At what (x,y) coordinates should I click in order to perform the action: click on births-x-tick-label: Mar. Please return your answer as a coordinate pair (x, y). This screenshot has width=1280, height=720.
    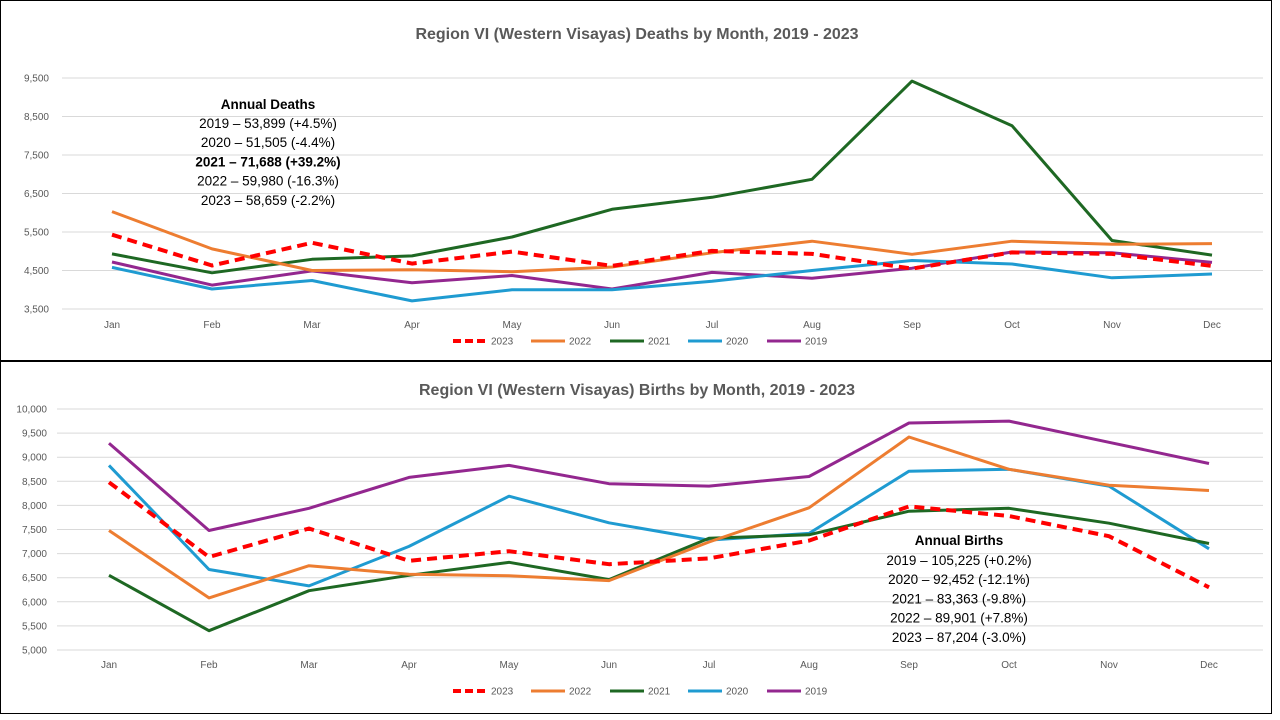
    Looking at the image, I should click on (309, 665).